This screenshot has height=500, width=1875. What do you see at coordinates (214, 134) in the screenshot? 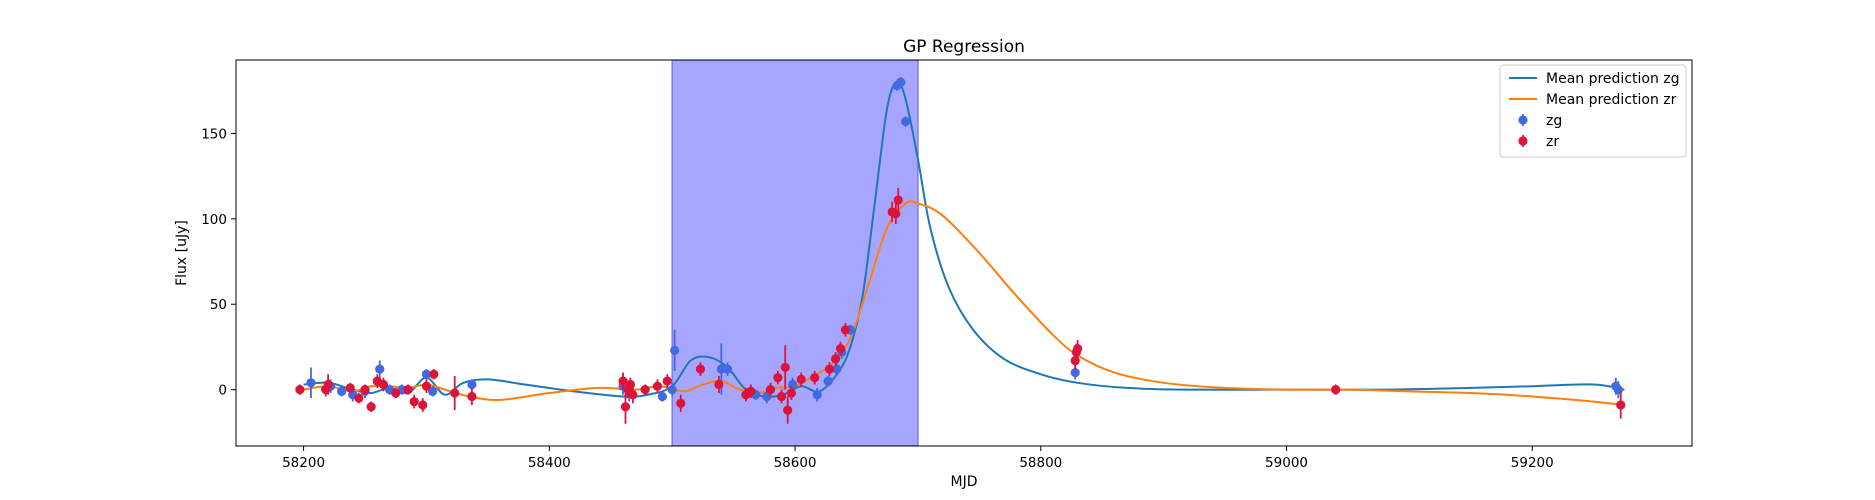
I see `y-tick-label: 150` at bounding box center [214, 134].